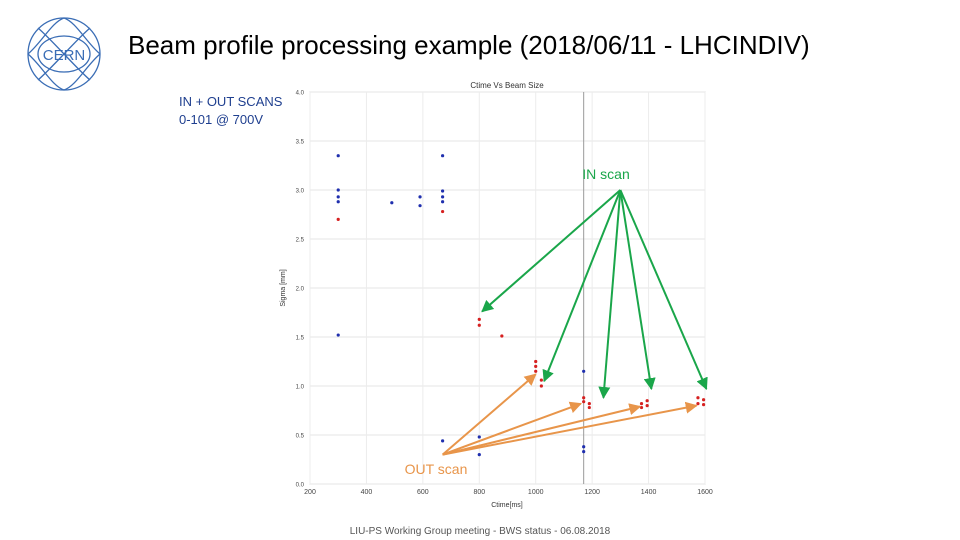  What do you see at coordinates (300, 388) in the screenshot?
I see `y-tick-label: 1.0` at bounding box center [300, 388].